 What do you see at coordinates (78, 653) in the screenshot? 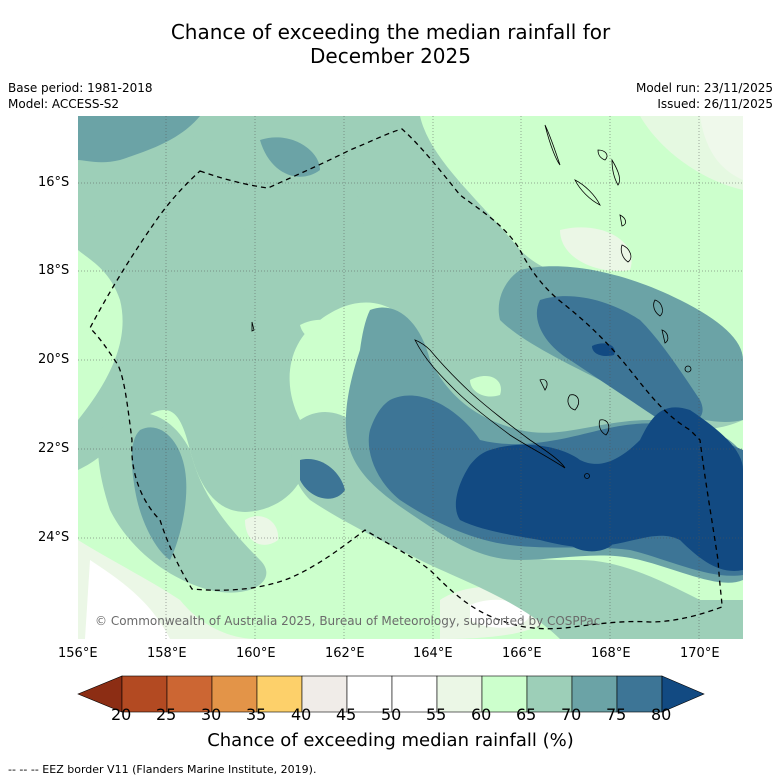
I see `lon-tick-156e: 156°E` at bounding box center [78, 653].